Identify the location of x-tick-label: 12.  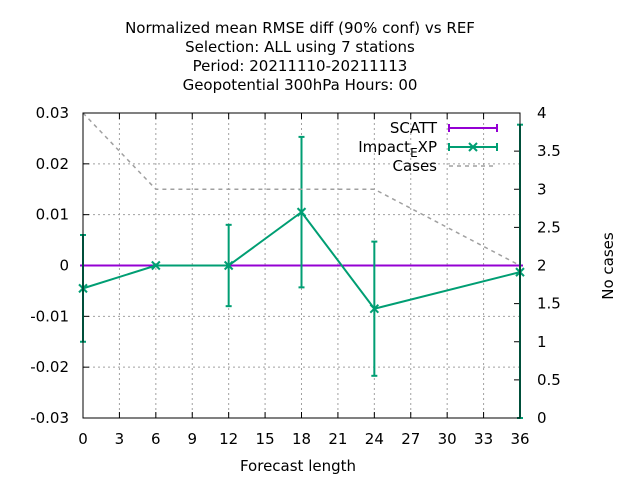
(228, 439).